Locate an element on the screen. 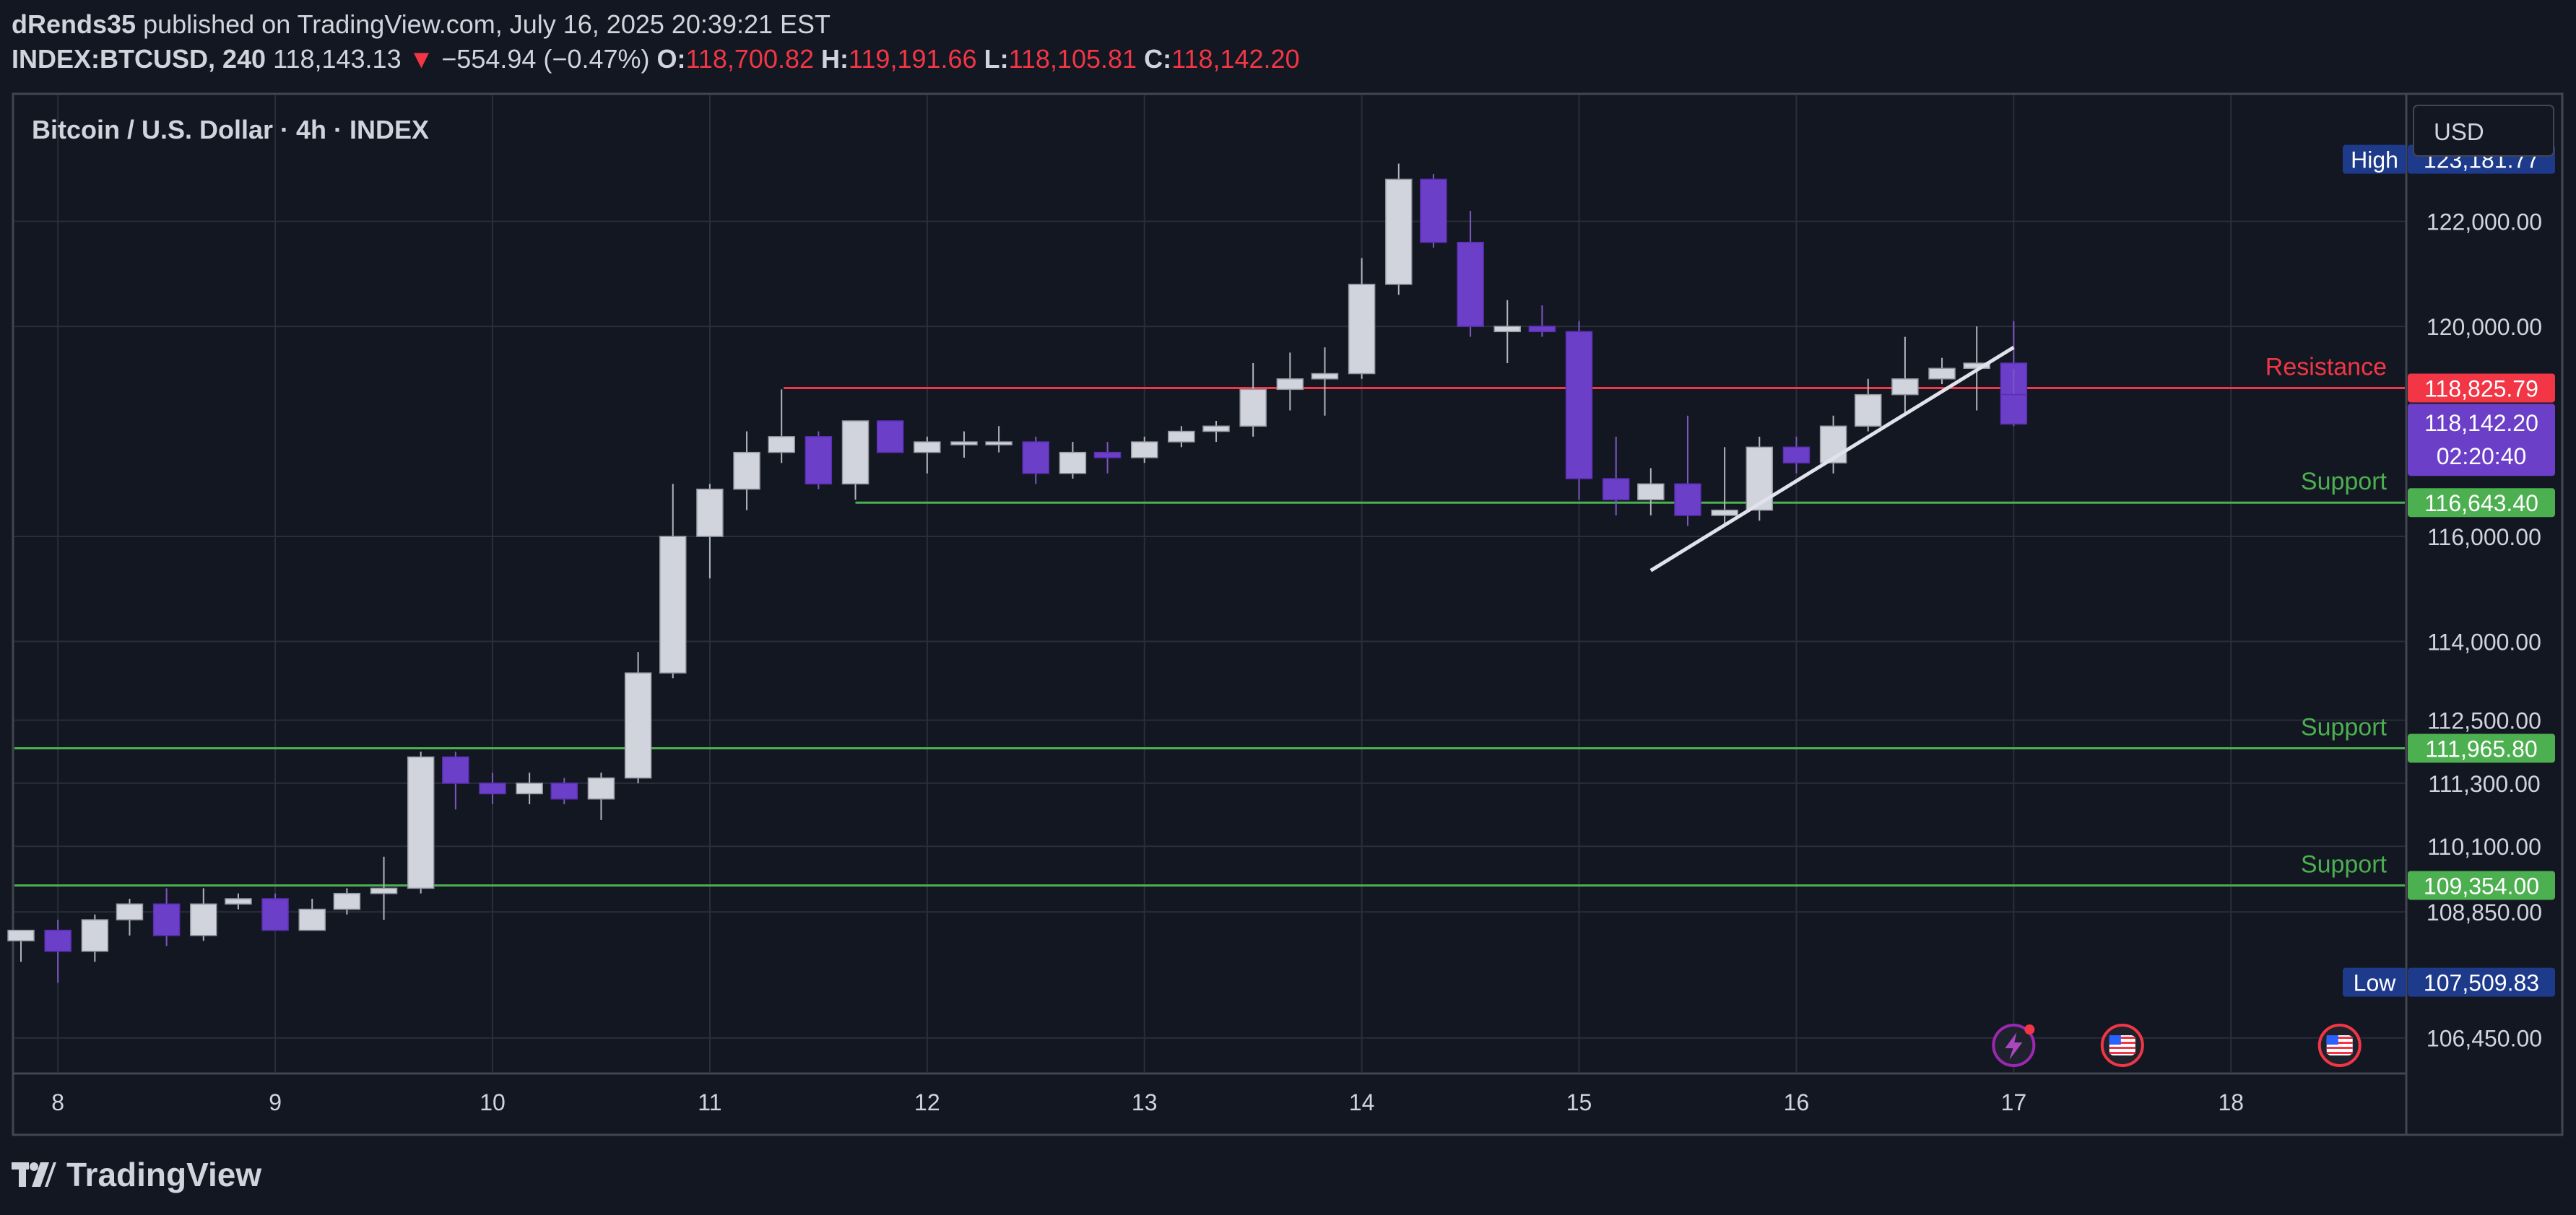  resistance-price-text: 118,825.79 is located at coordinates (2481, 388).